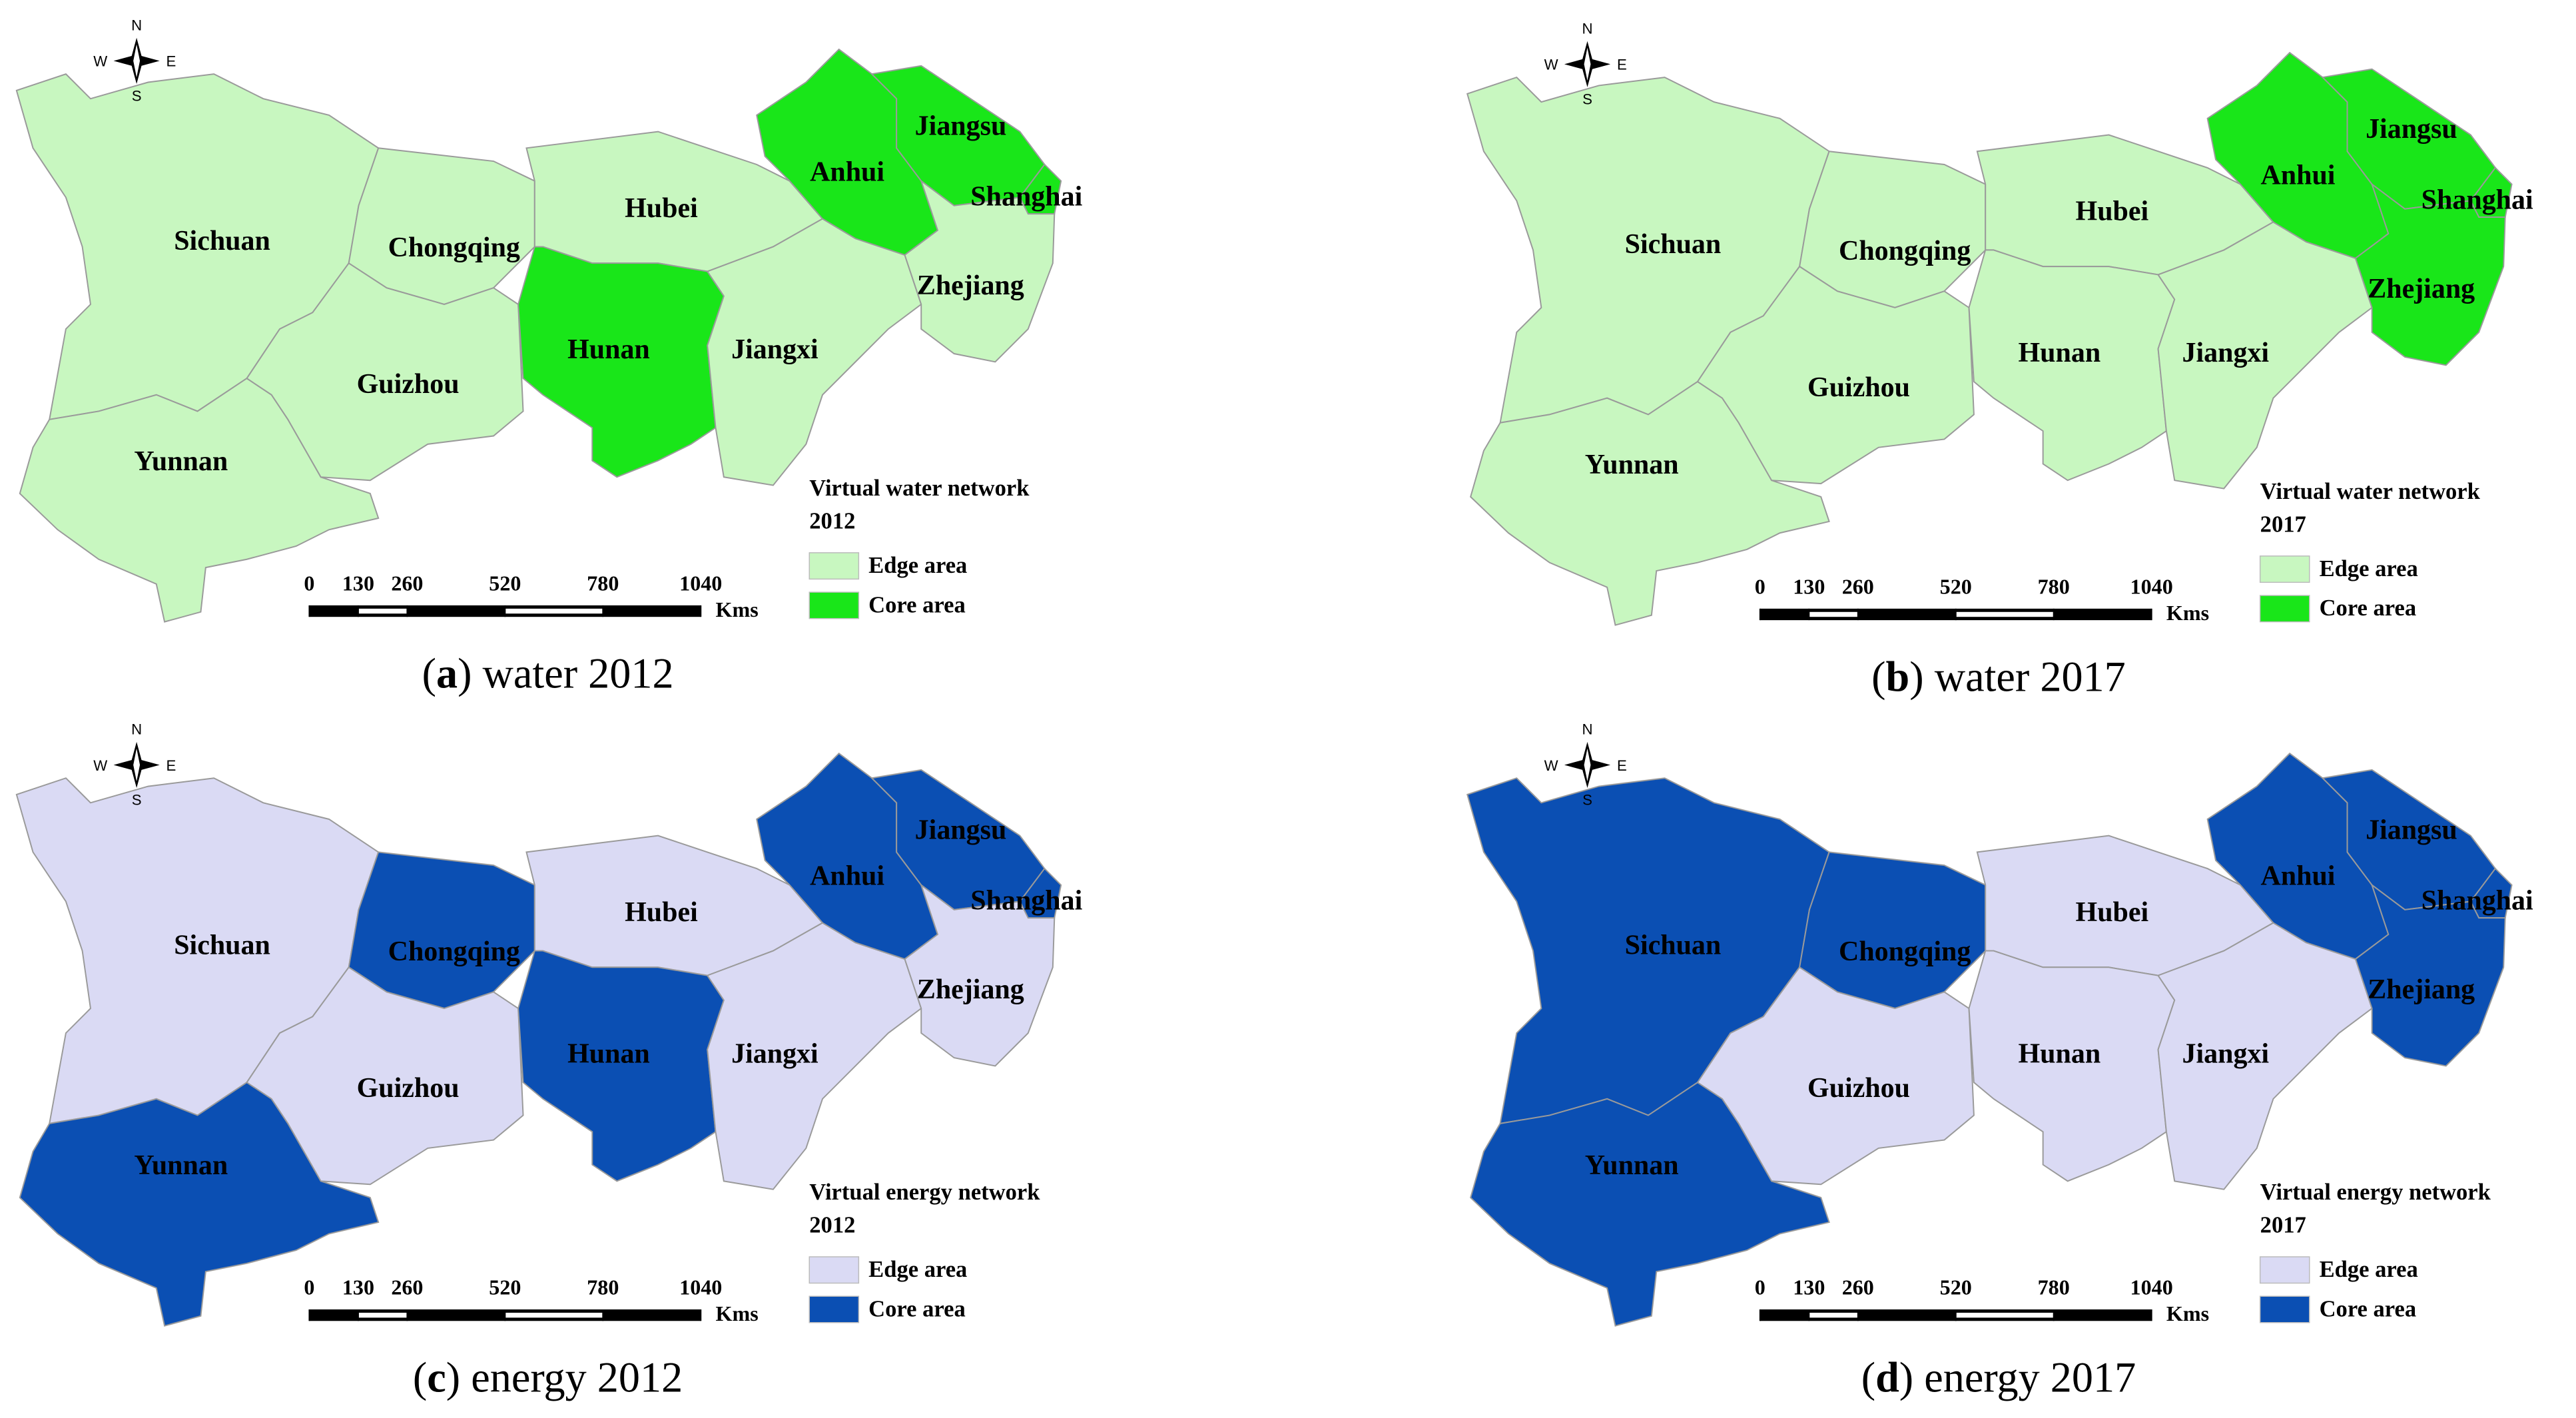  What do you see at coordinates (1956, 587) in the screenshot?
I see `scale-label: 520` at bounding box center [1956, 587].